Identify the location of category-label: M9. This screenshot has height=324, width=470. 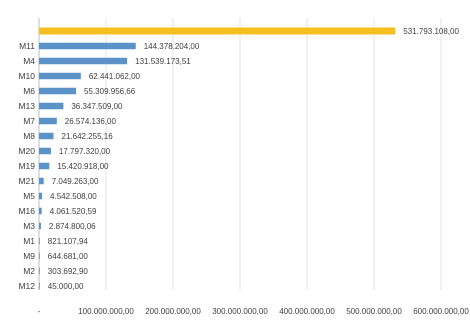
(29, 256).